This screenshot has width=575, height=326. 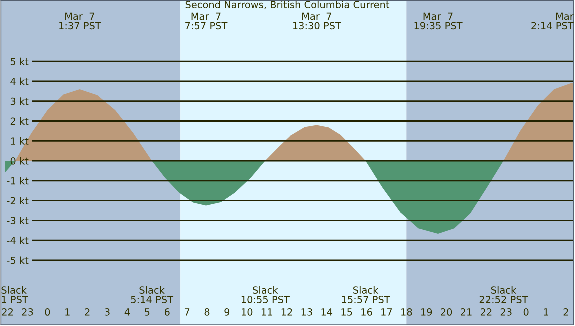 What do you see at coordinates (18, 260) in the screenshot?
I see `y-tick-label: -5 kt` at bounding box center [18, 260].